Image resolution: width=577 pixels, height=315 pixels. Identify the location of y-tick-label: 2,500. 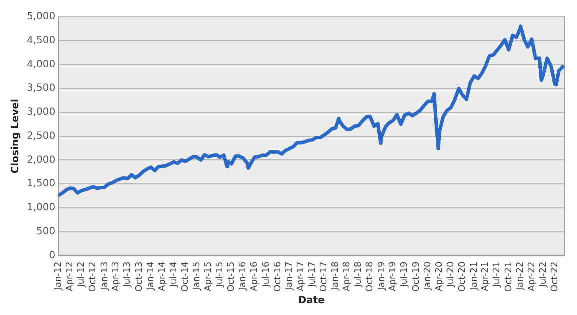
(41, 136).